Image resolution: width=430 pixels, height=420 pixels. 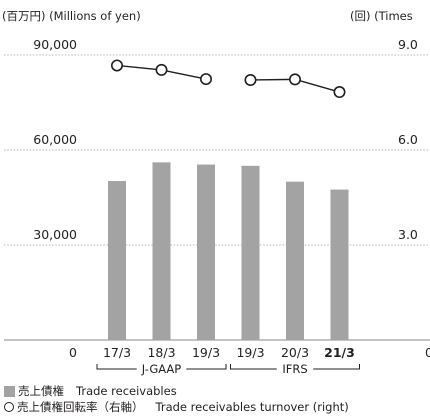 I want to click on legend-item-bars: 売上債権 Trade receivables, so click(x=90, y=391).